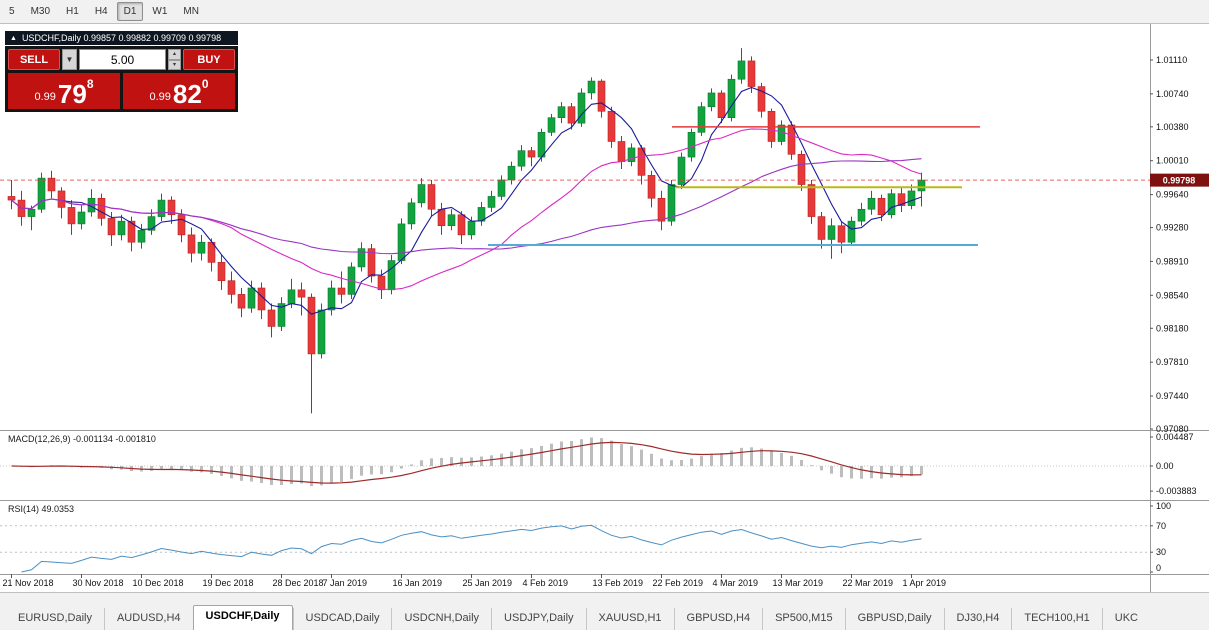  What do you see at coordinates (158, 583) in the screenshot?
I see `svg-text: 10 Dec 2018` at bounding box center [158, 583].